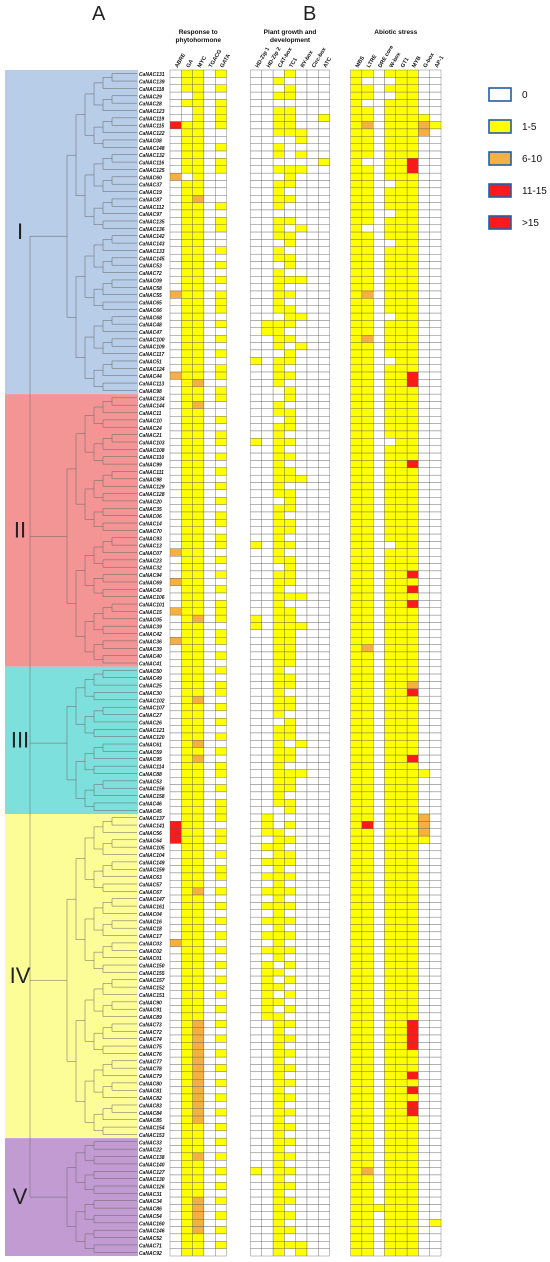  Describe the element at coordinates (150, 1106) in the screenshot. I see `gene-label: CaNAC83` at that location.